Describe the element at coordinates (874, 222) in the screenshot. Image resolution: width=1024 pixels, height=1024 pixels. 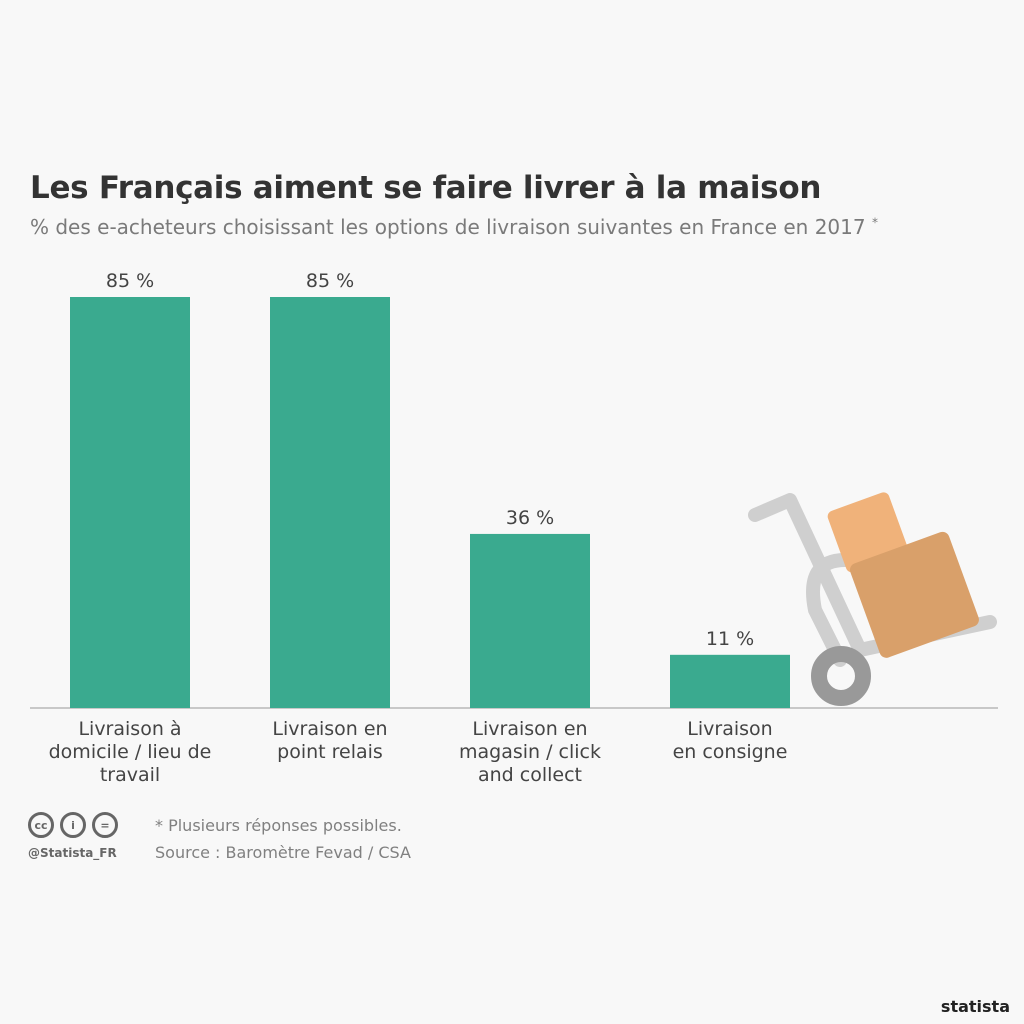
I see `subtitle-marker: *` at that location.